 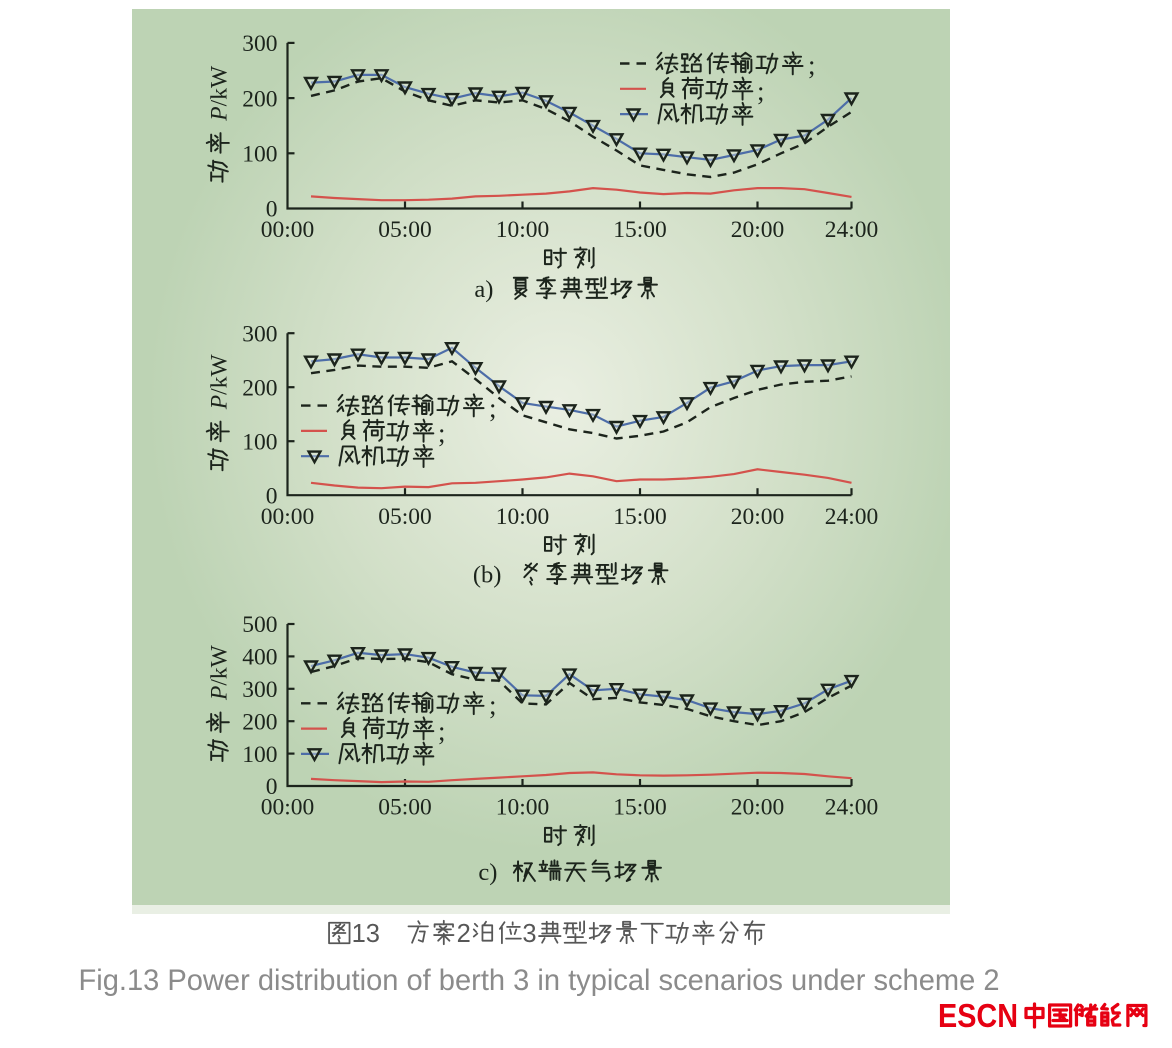 I want to click on svg-text: ESCN, so click(x=978, y=1016).